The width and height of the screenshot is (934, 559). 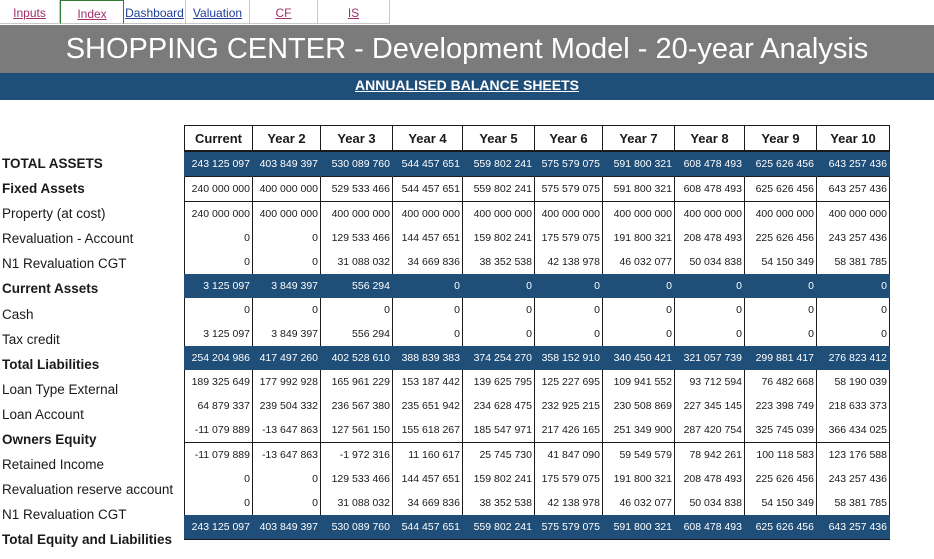 I want to click on table-cell: 236 567 380, so click(x=356, y=406).